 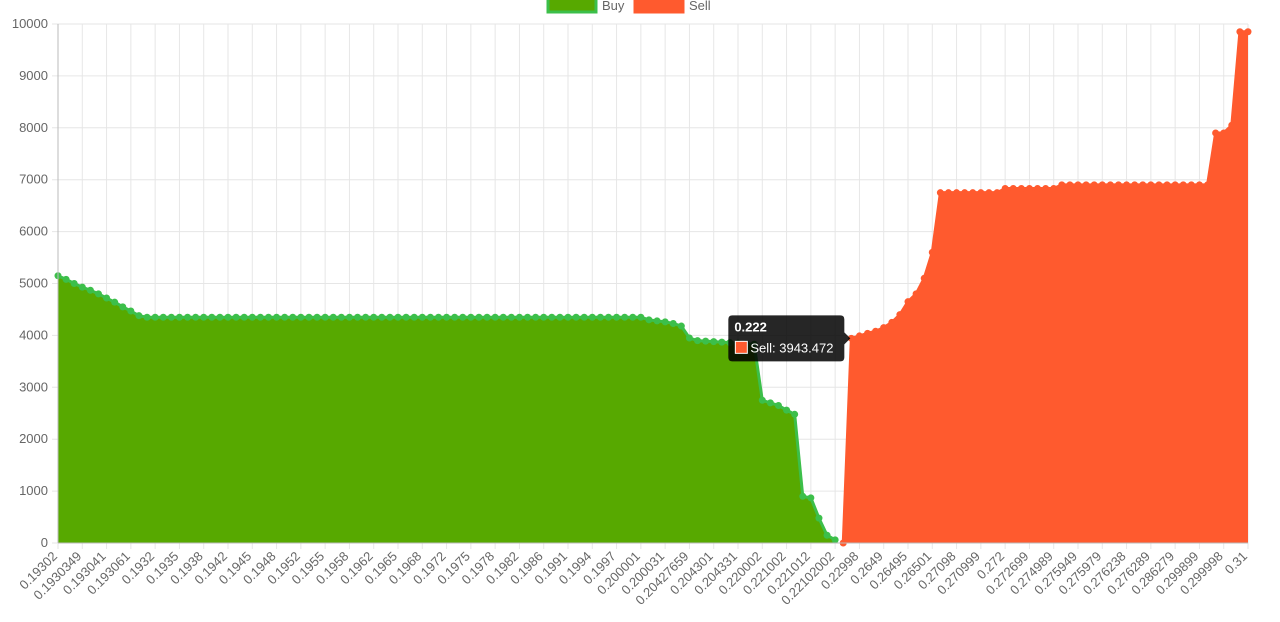 What do you see at coordinates (33, 179) in the screenshot?
I see `y-tick-label: 7000` at bounding box center [33, 179].